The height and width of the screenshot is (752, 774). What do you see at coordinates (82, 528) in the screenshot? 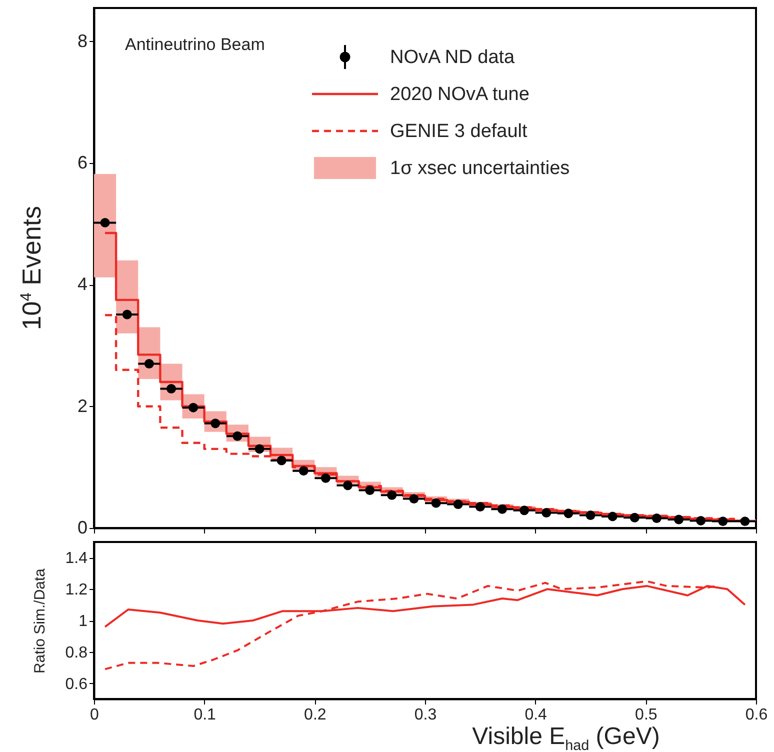
I see `y-tick-label: 0` at bounding box center [82, 528].